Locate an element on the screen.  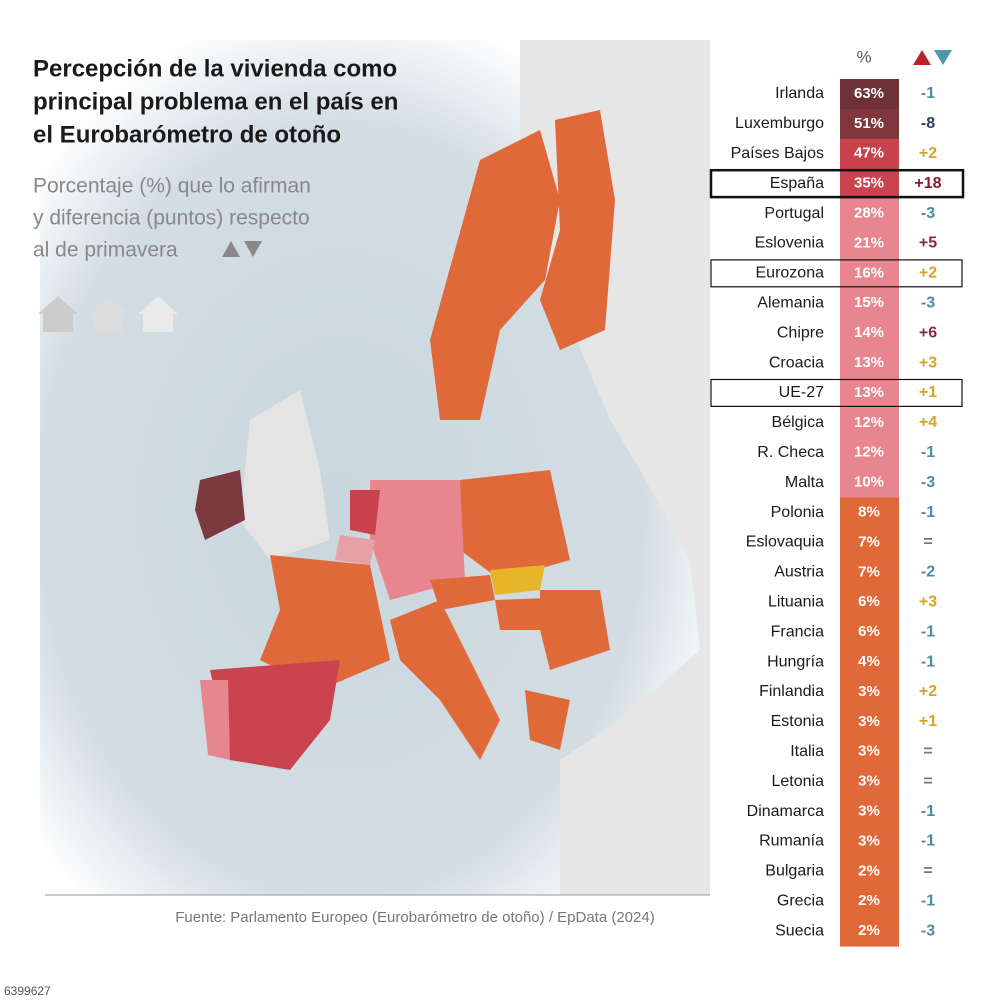
pct-label: 21% is located at coordinates (869, 242).